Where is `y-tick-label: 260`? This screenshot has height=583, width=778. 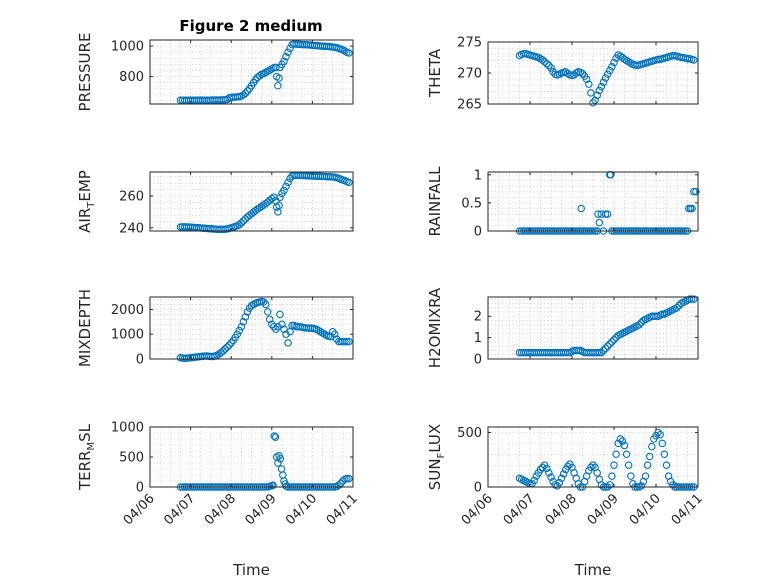 y-tick-label: 260 is located at coordinates (131, 196).